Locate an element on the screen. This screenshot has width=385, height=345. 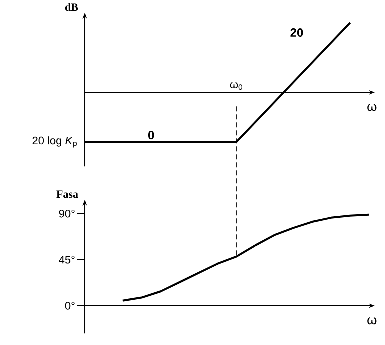
annotation: 0 is located at coordinates (151, 135).